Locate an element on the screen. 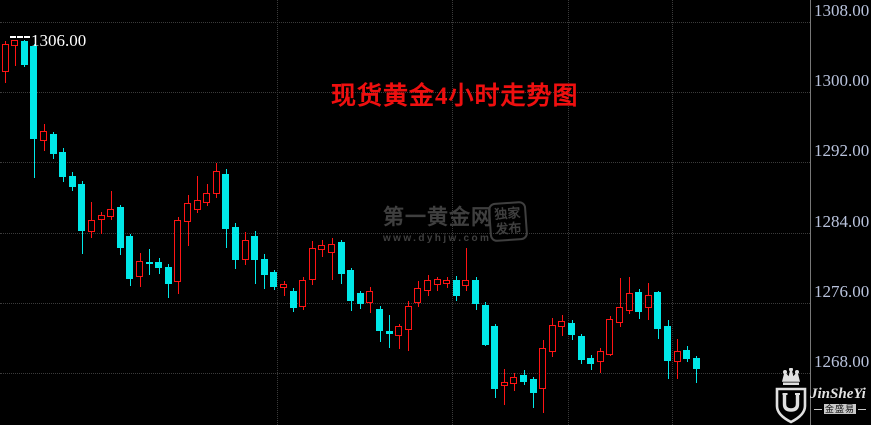 Image resolution: width=871 pixels, height=425 pixels. brand-logo: JinSheYi 金盛易 is located at coordinates (821, 396).